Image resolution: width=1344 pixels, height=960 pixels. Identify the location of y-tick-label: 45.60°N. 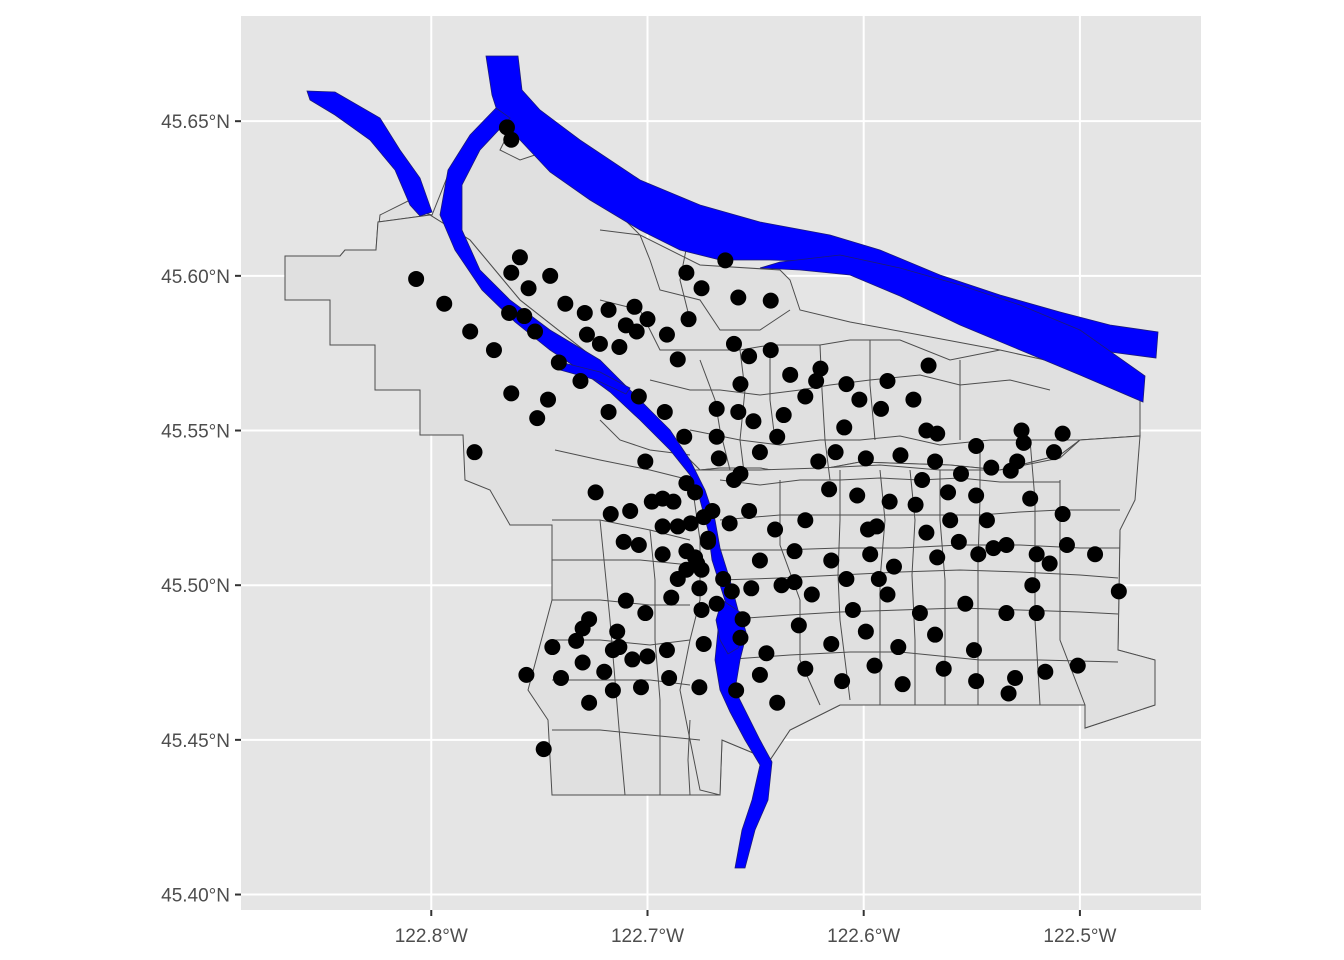
(195, 277).